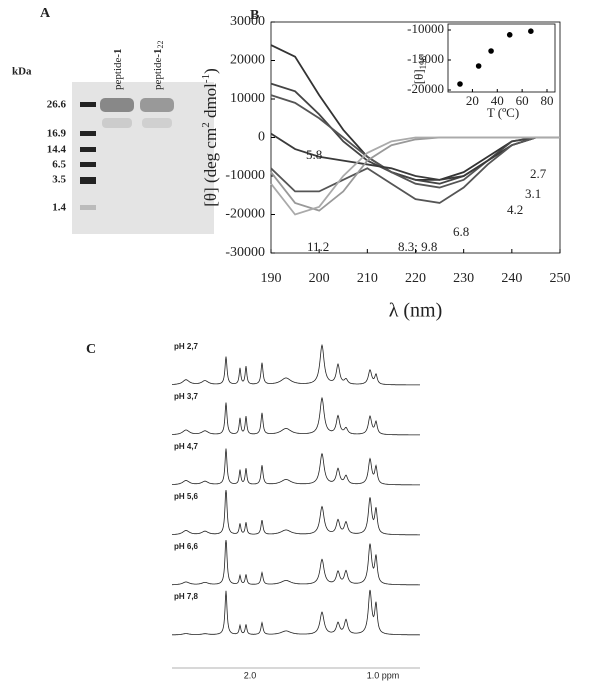 This screenshot has height=693, width=600. I want to click on text-part: 22, so click(160, 44).